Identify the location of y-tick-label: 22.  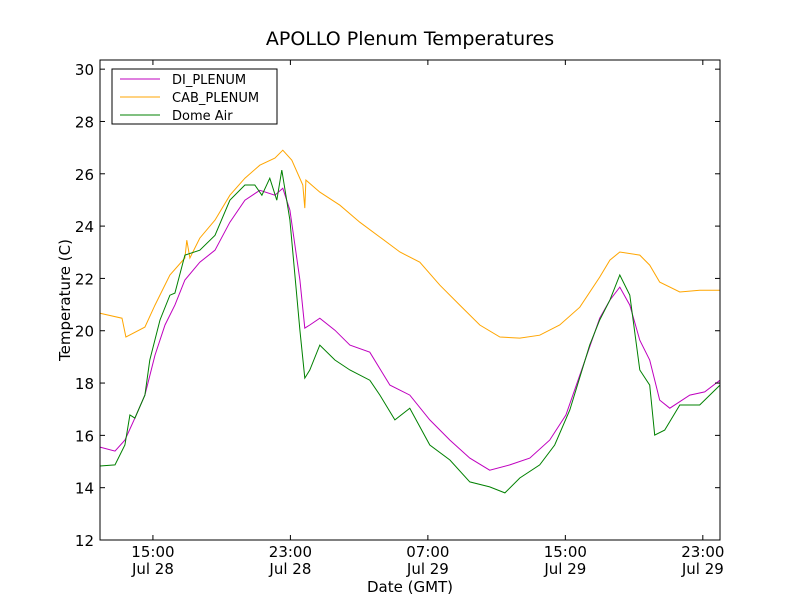
(84, 279).